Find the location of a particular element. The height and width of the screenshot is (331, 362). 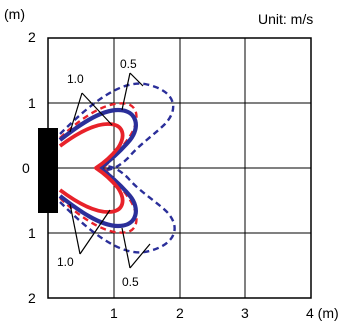

x-axis-unit-label: 4 (m) is located at coordinates (322, 313).